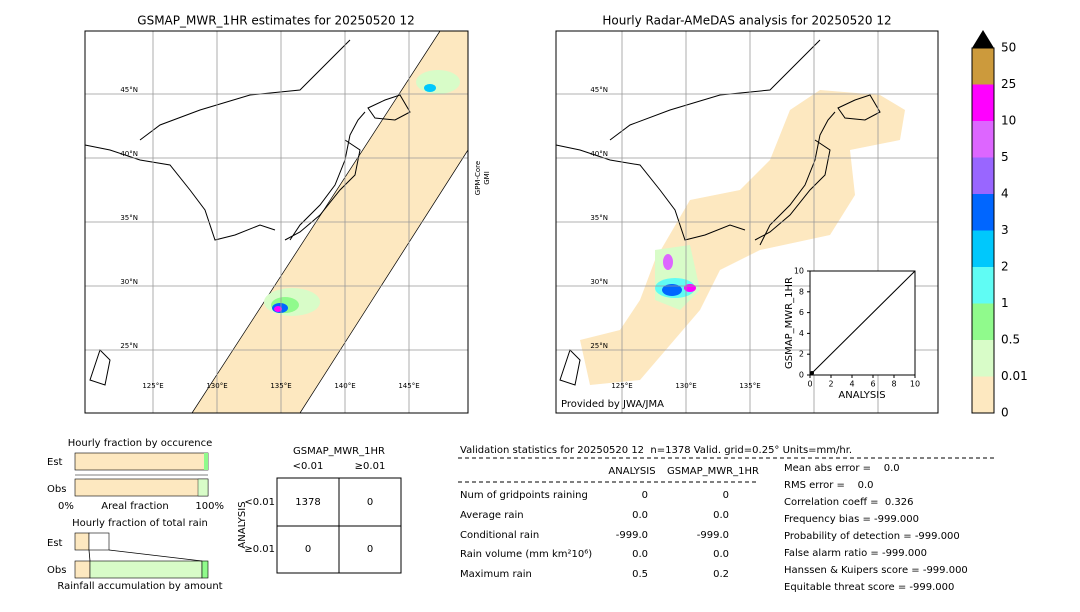 The width and height of the screenshot is (1080, 612). Describe the element at coordinates (55, 543) in the screenshot. I see `label: Est` at that location.